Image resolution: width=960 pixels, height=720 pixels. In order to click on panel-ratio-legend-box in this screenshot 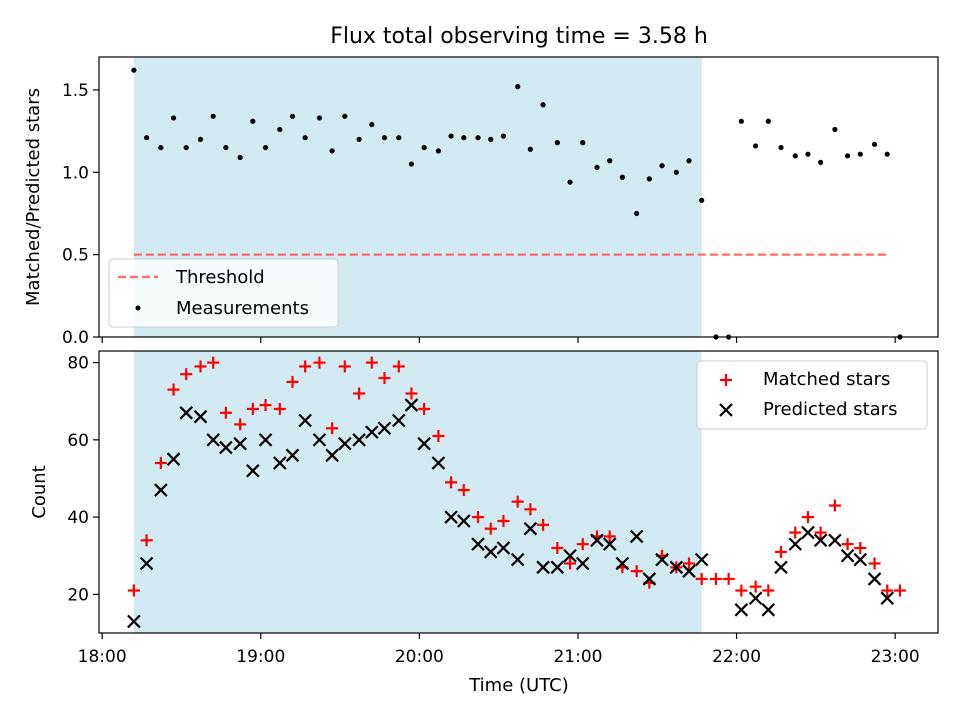, I will do `click(223, 293)`.